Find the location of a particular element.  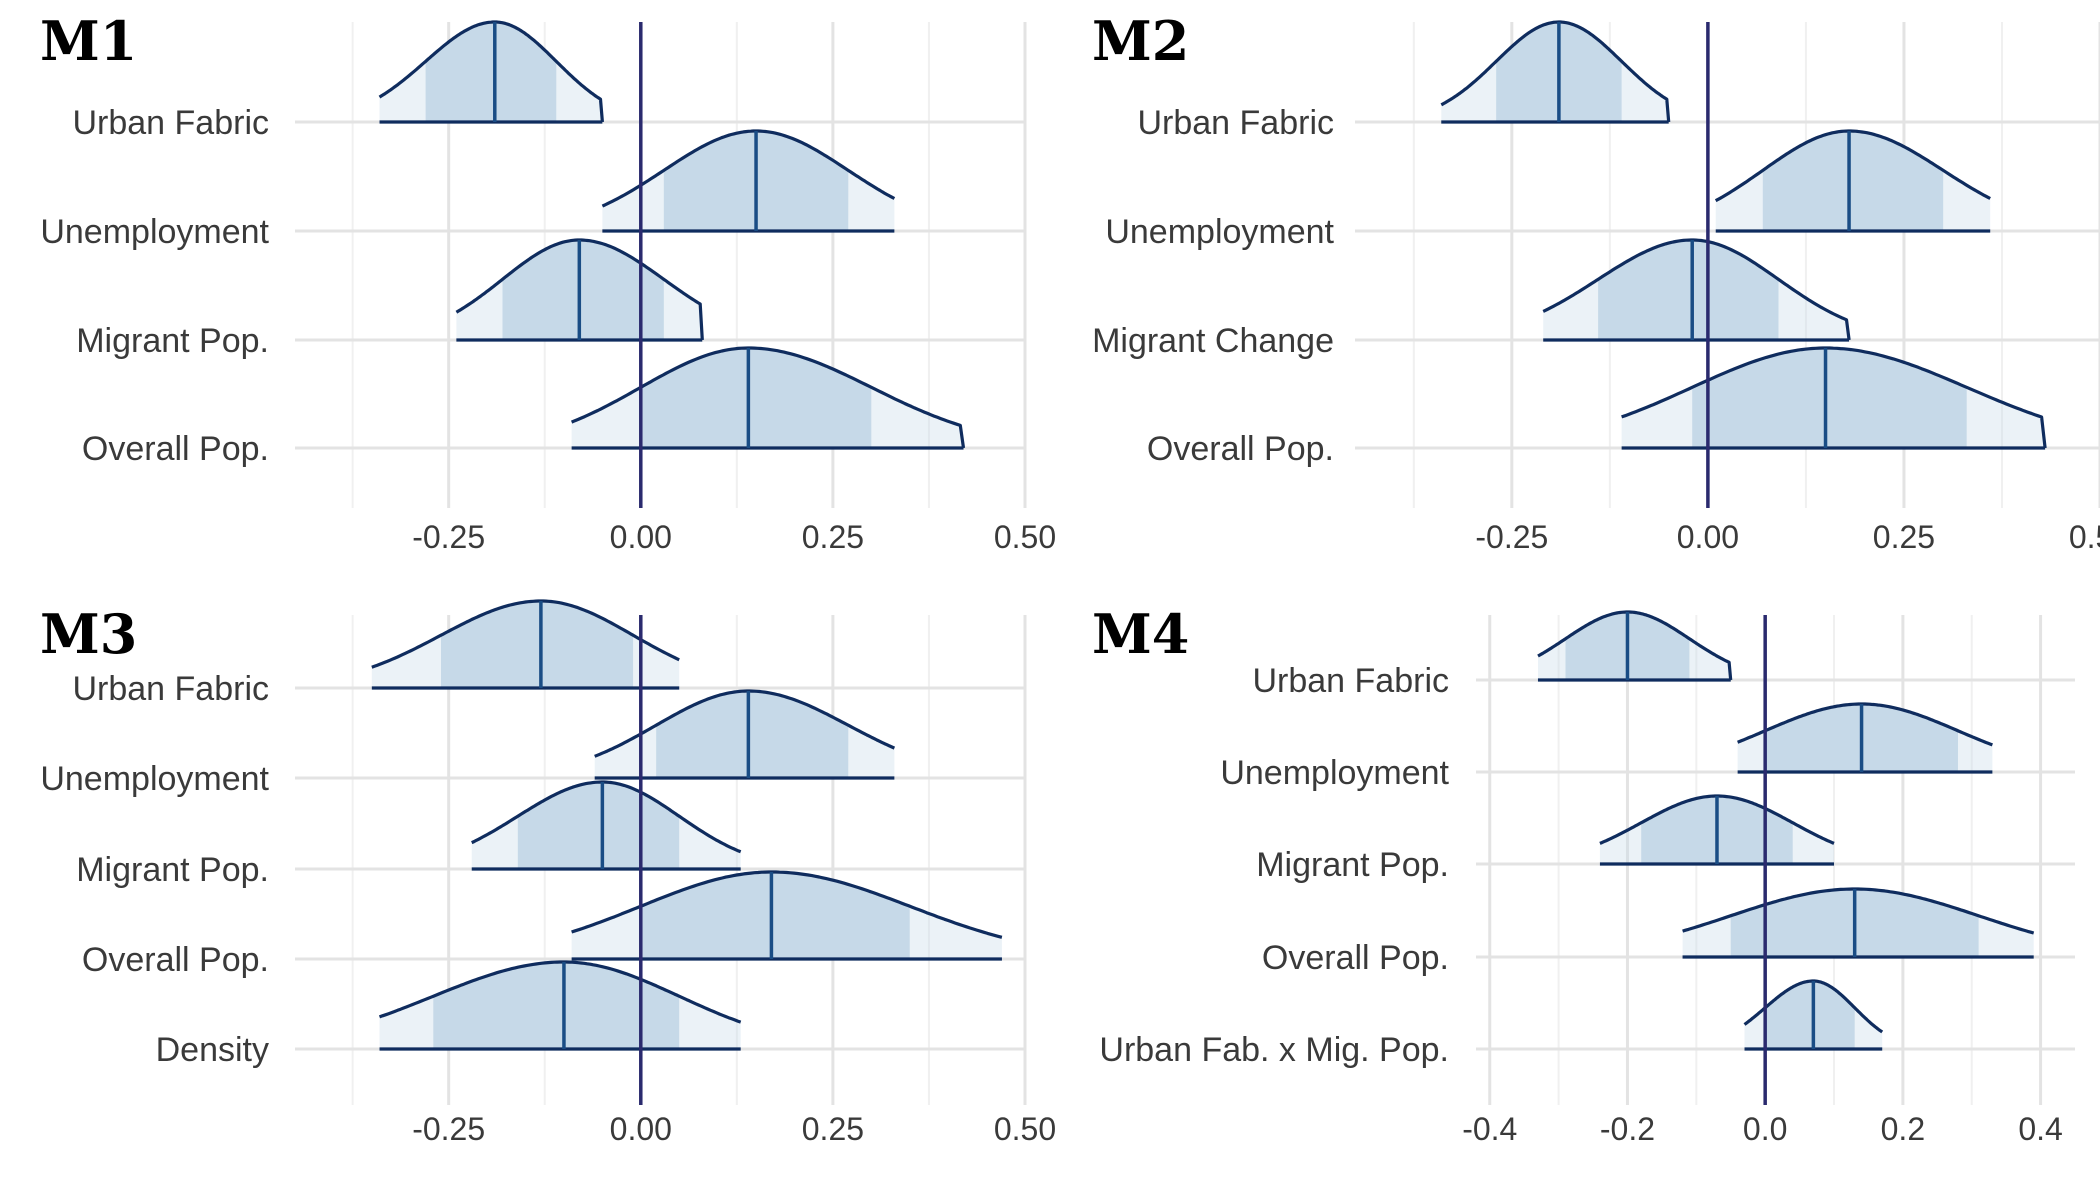

x-tick-label: -0.2 is located at coordinates (1627, 1129).